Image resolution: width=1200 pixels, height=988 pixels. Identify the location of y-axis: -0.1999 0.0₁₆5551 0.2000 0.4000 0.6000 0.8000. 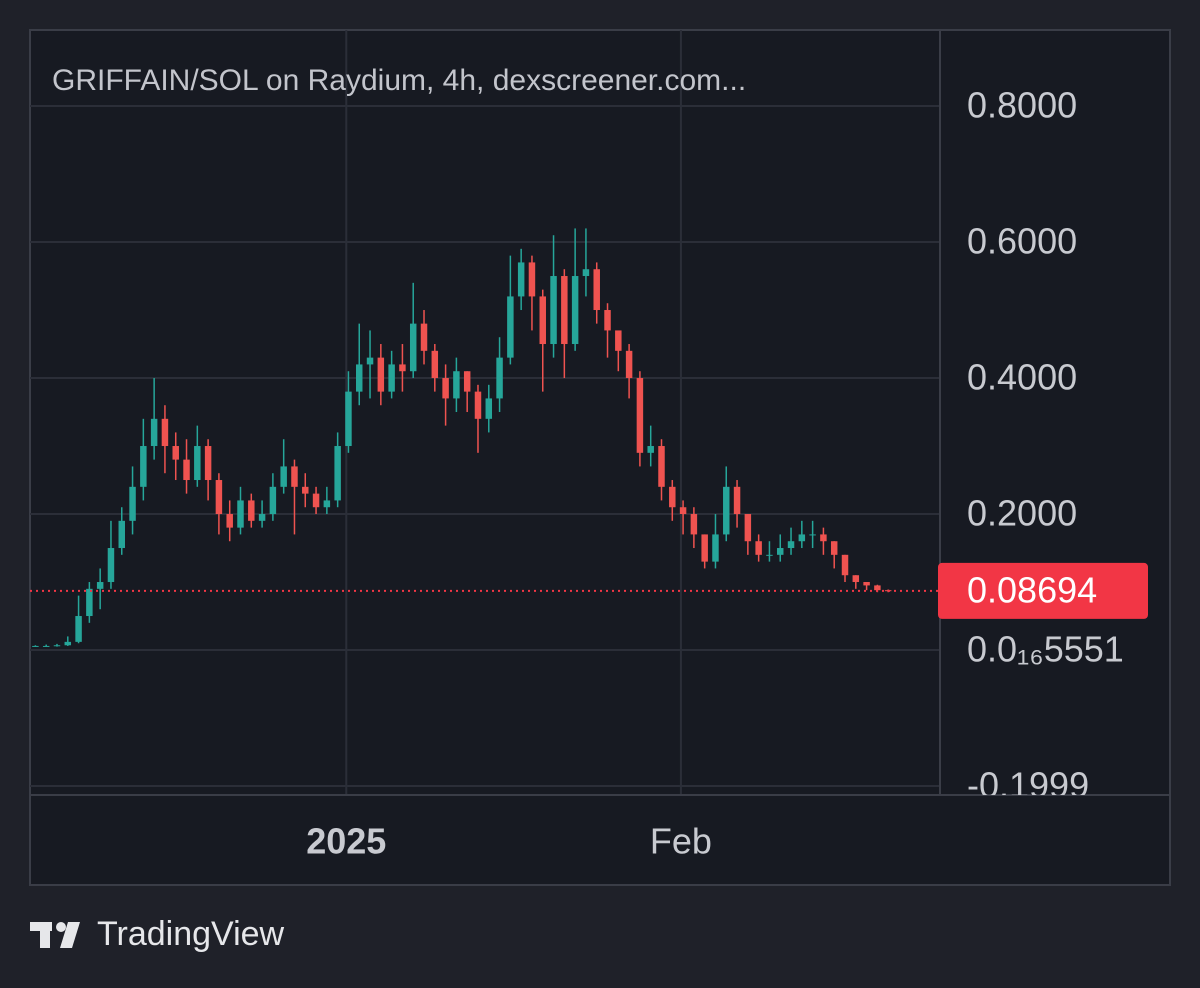
(1045, 445).